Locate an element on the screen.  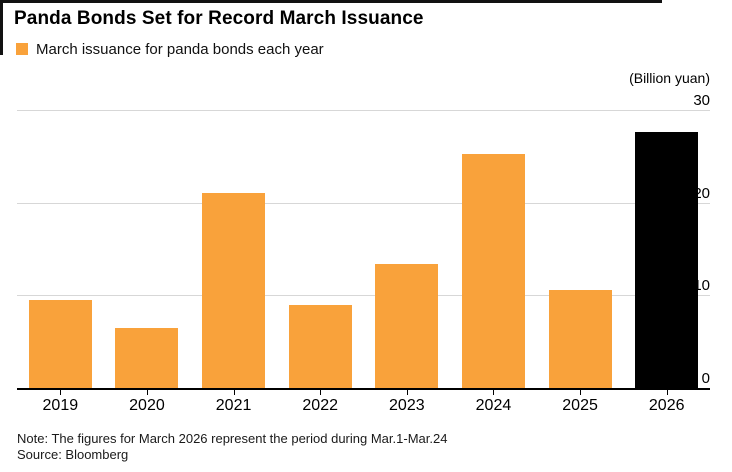
bar-2024 is located at coordinates (493, 271).